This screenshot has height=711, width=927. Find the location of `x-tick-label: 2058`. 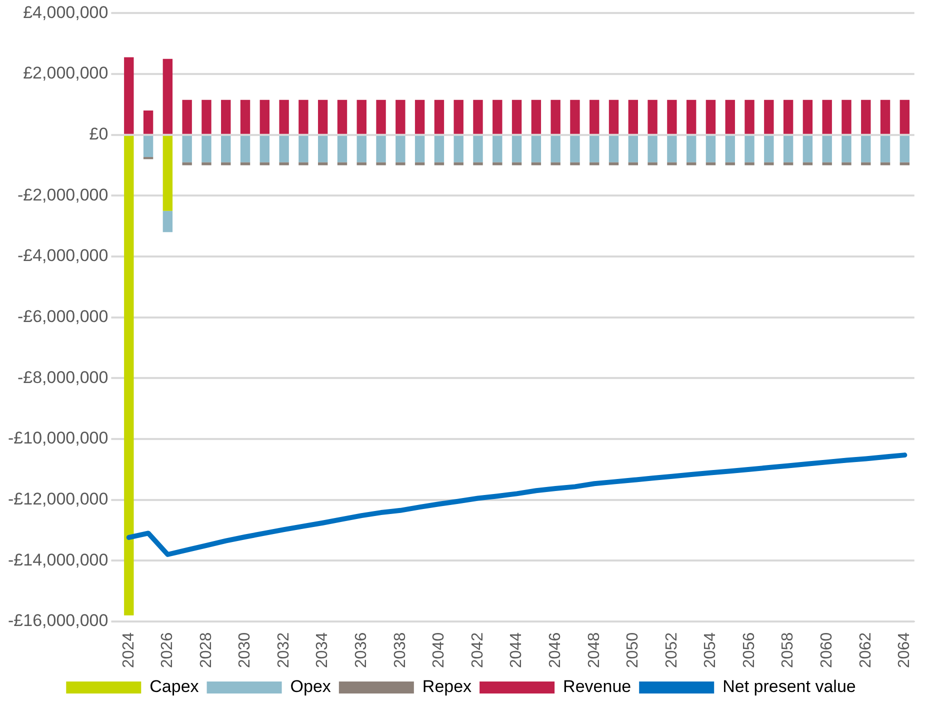

x-tick-label: 2058 is located at coordinates (788, 650).